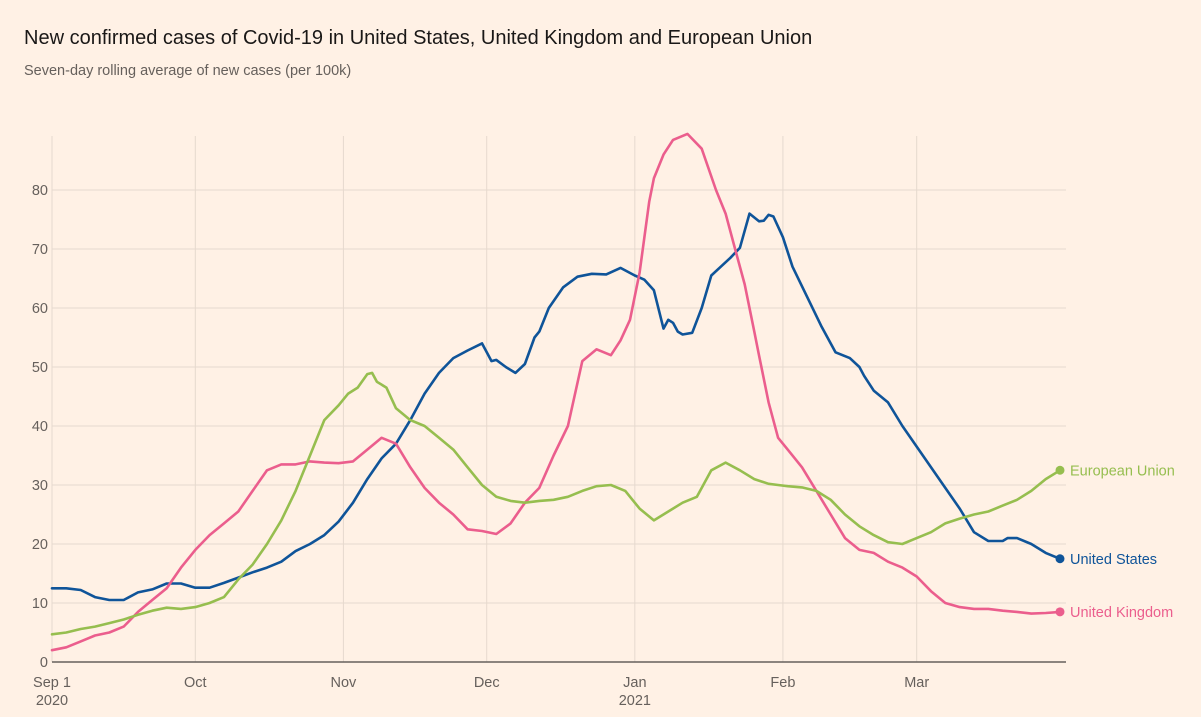 This screenshot has height=717, width=1201. Describe the element at coordinates (782, 683) in the screenshot. I see `x-tick-label: Feb` at that location.